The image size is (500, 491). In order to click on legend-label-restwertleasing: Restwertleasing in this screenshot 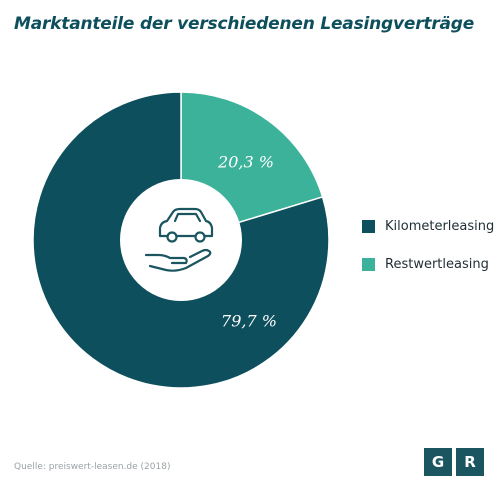, I will do `click(437, 264)`.